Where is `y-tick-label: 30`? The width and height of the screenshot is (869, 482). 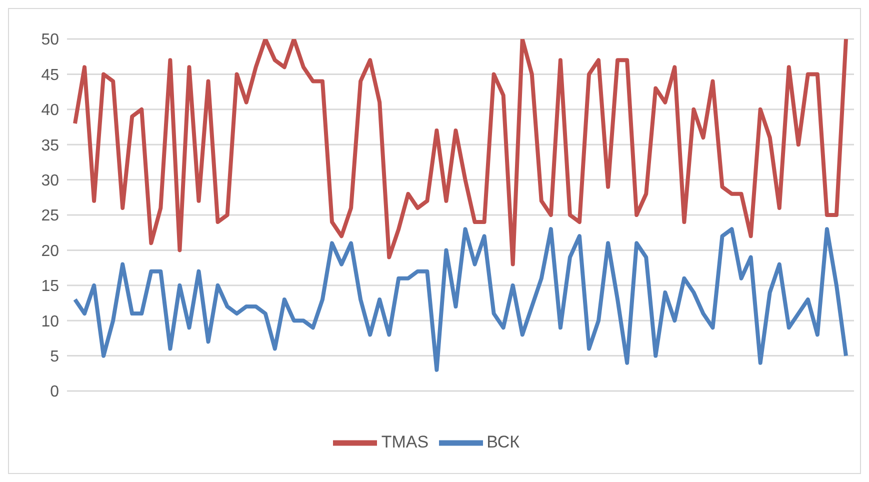 y-tick-label: 30 is located at coordinates (50, 181).